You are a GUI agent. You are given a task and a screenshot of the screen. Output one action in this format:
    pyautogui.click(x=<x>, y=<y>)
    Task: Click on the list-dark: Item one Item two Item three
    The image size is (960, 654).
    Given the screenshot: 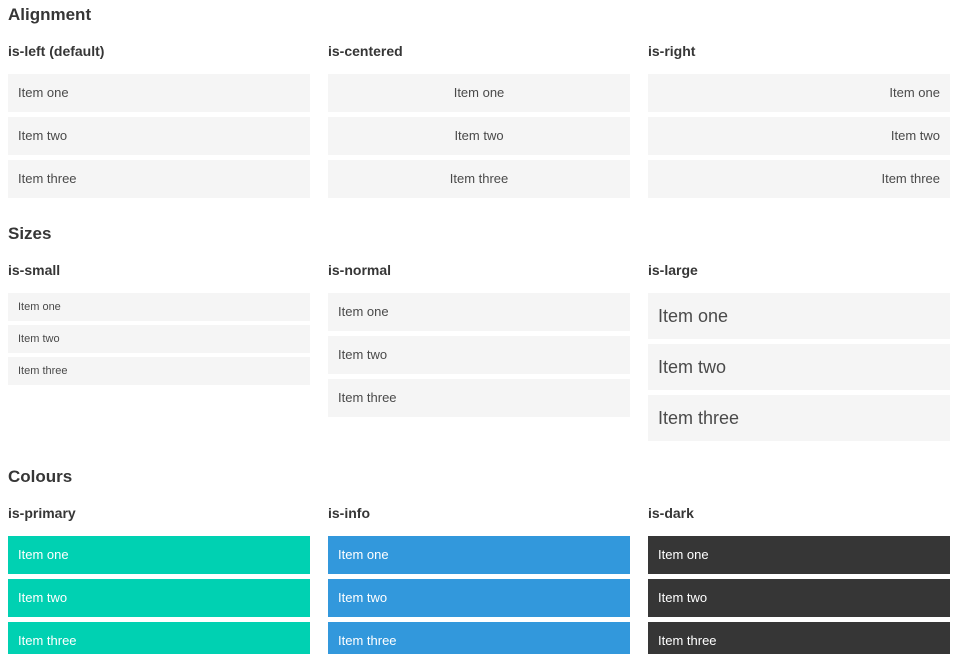 What is the action you would take?
    pyautogui.click(x=799, y=595)
    